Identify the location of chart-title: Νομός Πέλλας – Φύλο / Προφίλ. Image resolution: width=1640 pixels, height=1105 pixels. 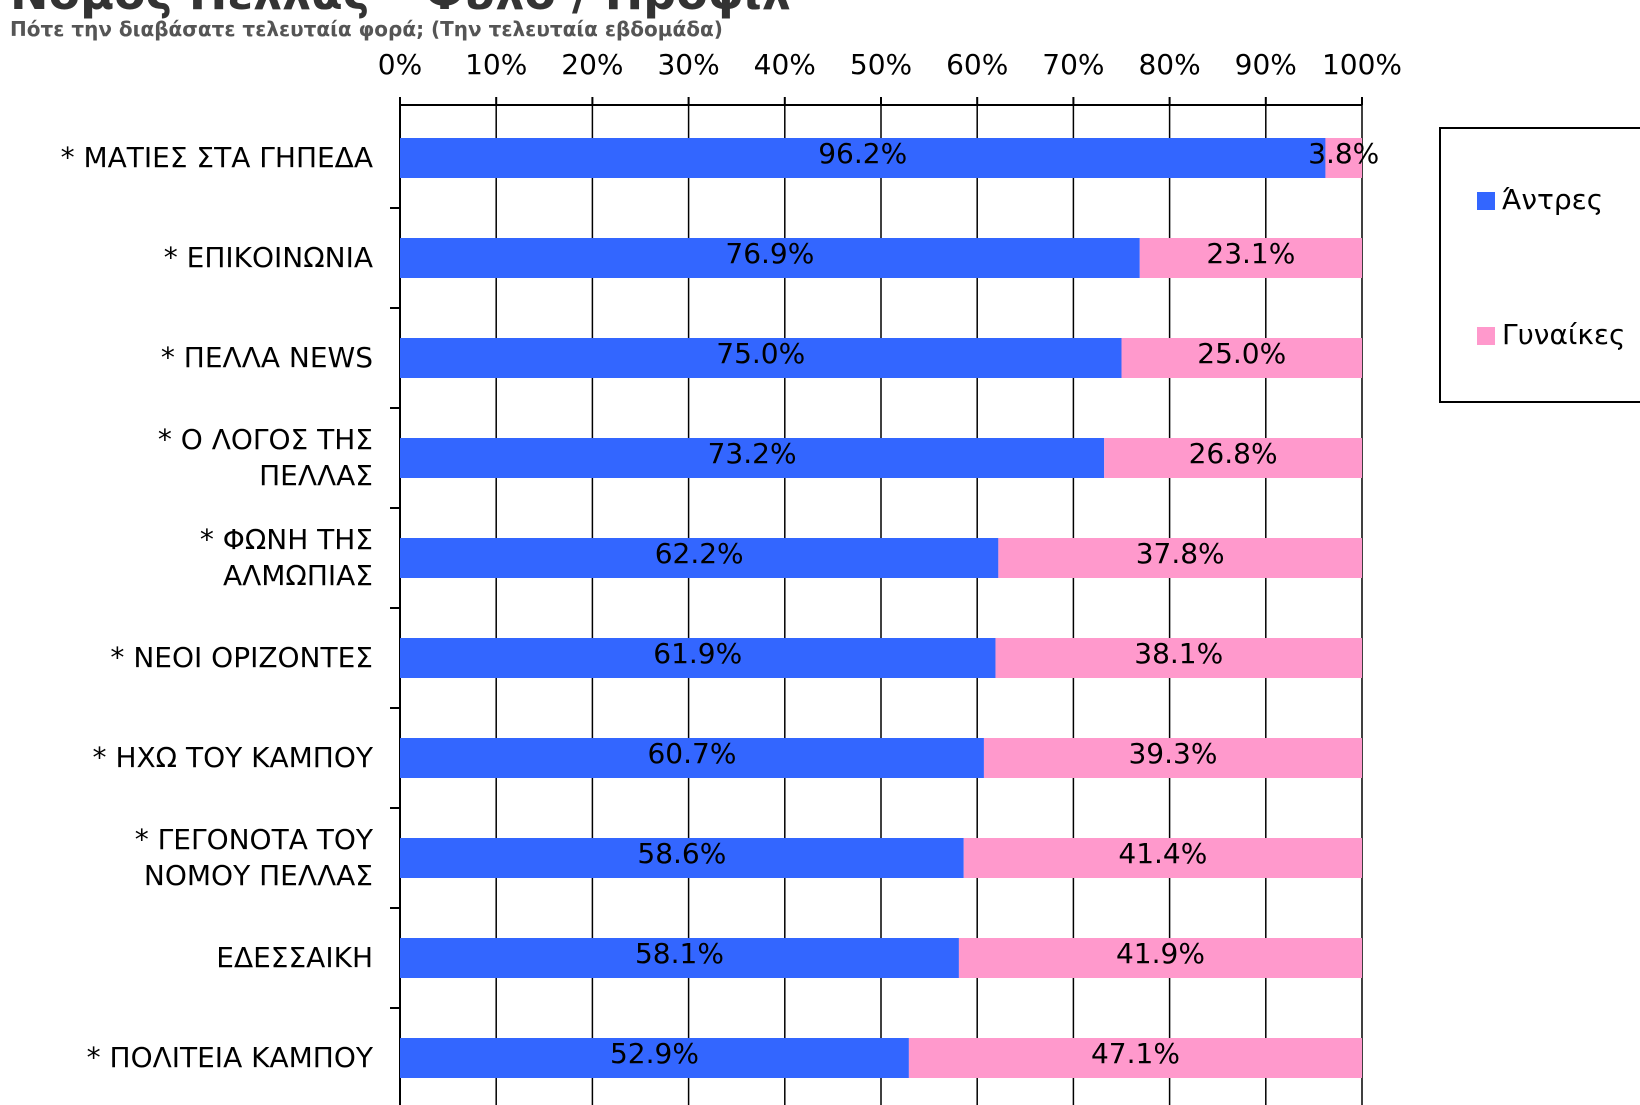
(400, 10).